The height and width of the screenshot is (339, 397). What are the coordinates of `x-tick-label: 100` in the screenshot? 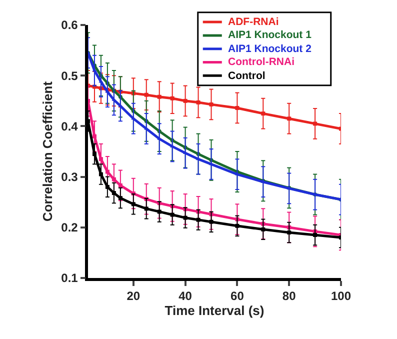 It's located at (341, 296).